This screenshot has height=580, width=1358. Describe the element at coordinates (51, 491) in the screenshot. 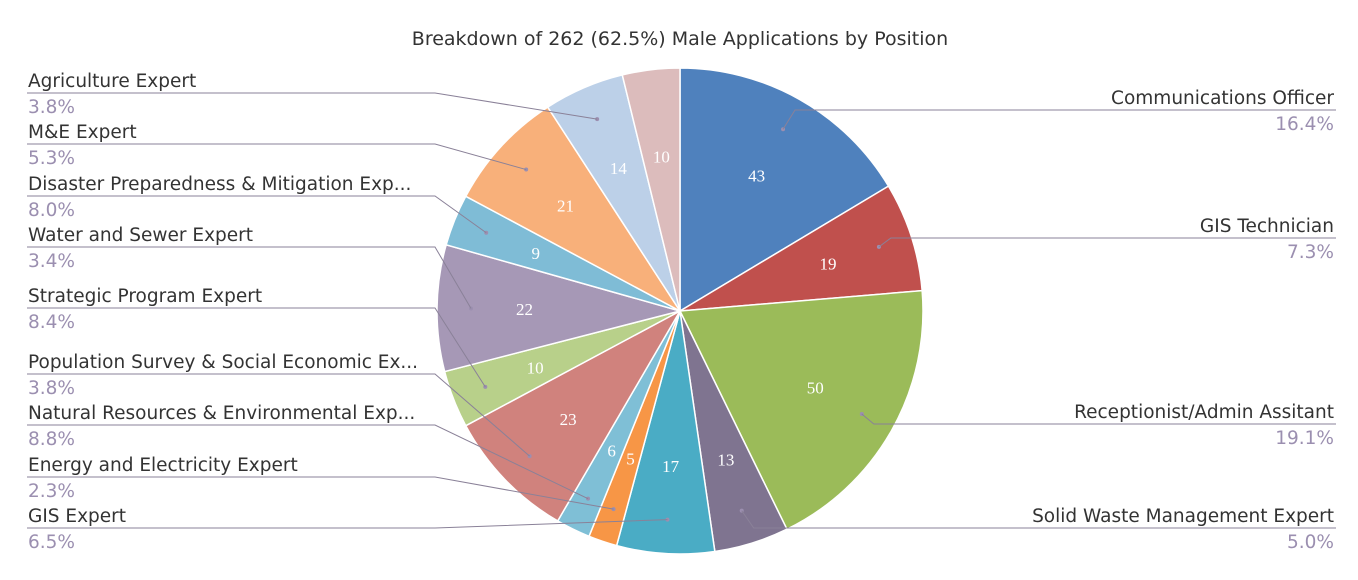

I see `percent-energy-and-electricity-expert: 2.3%` at that location.